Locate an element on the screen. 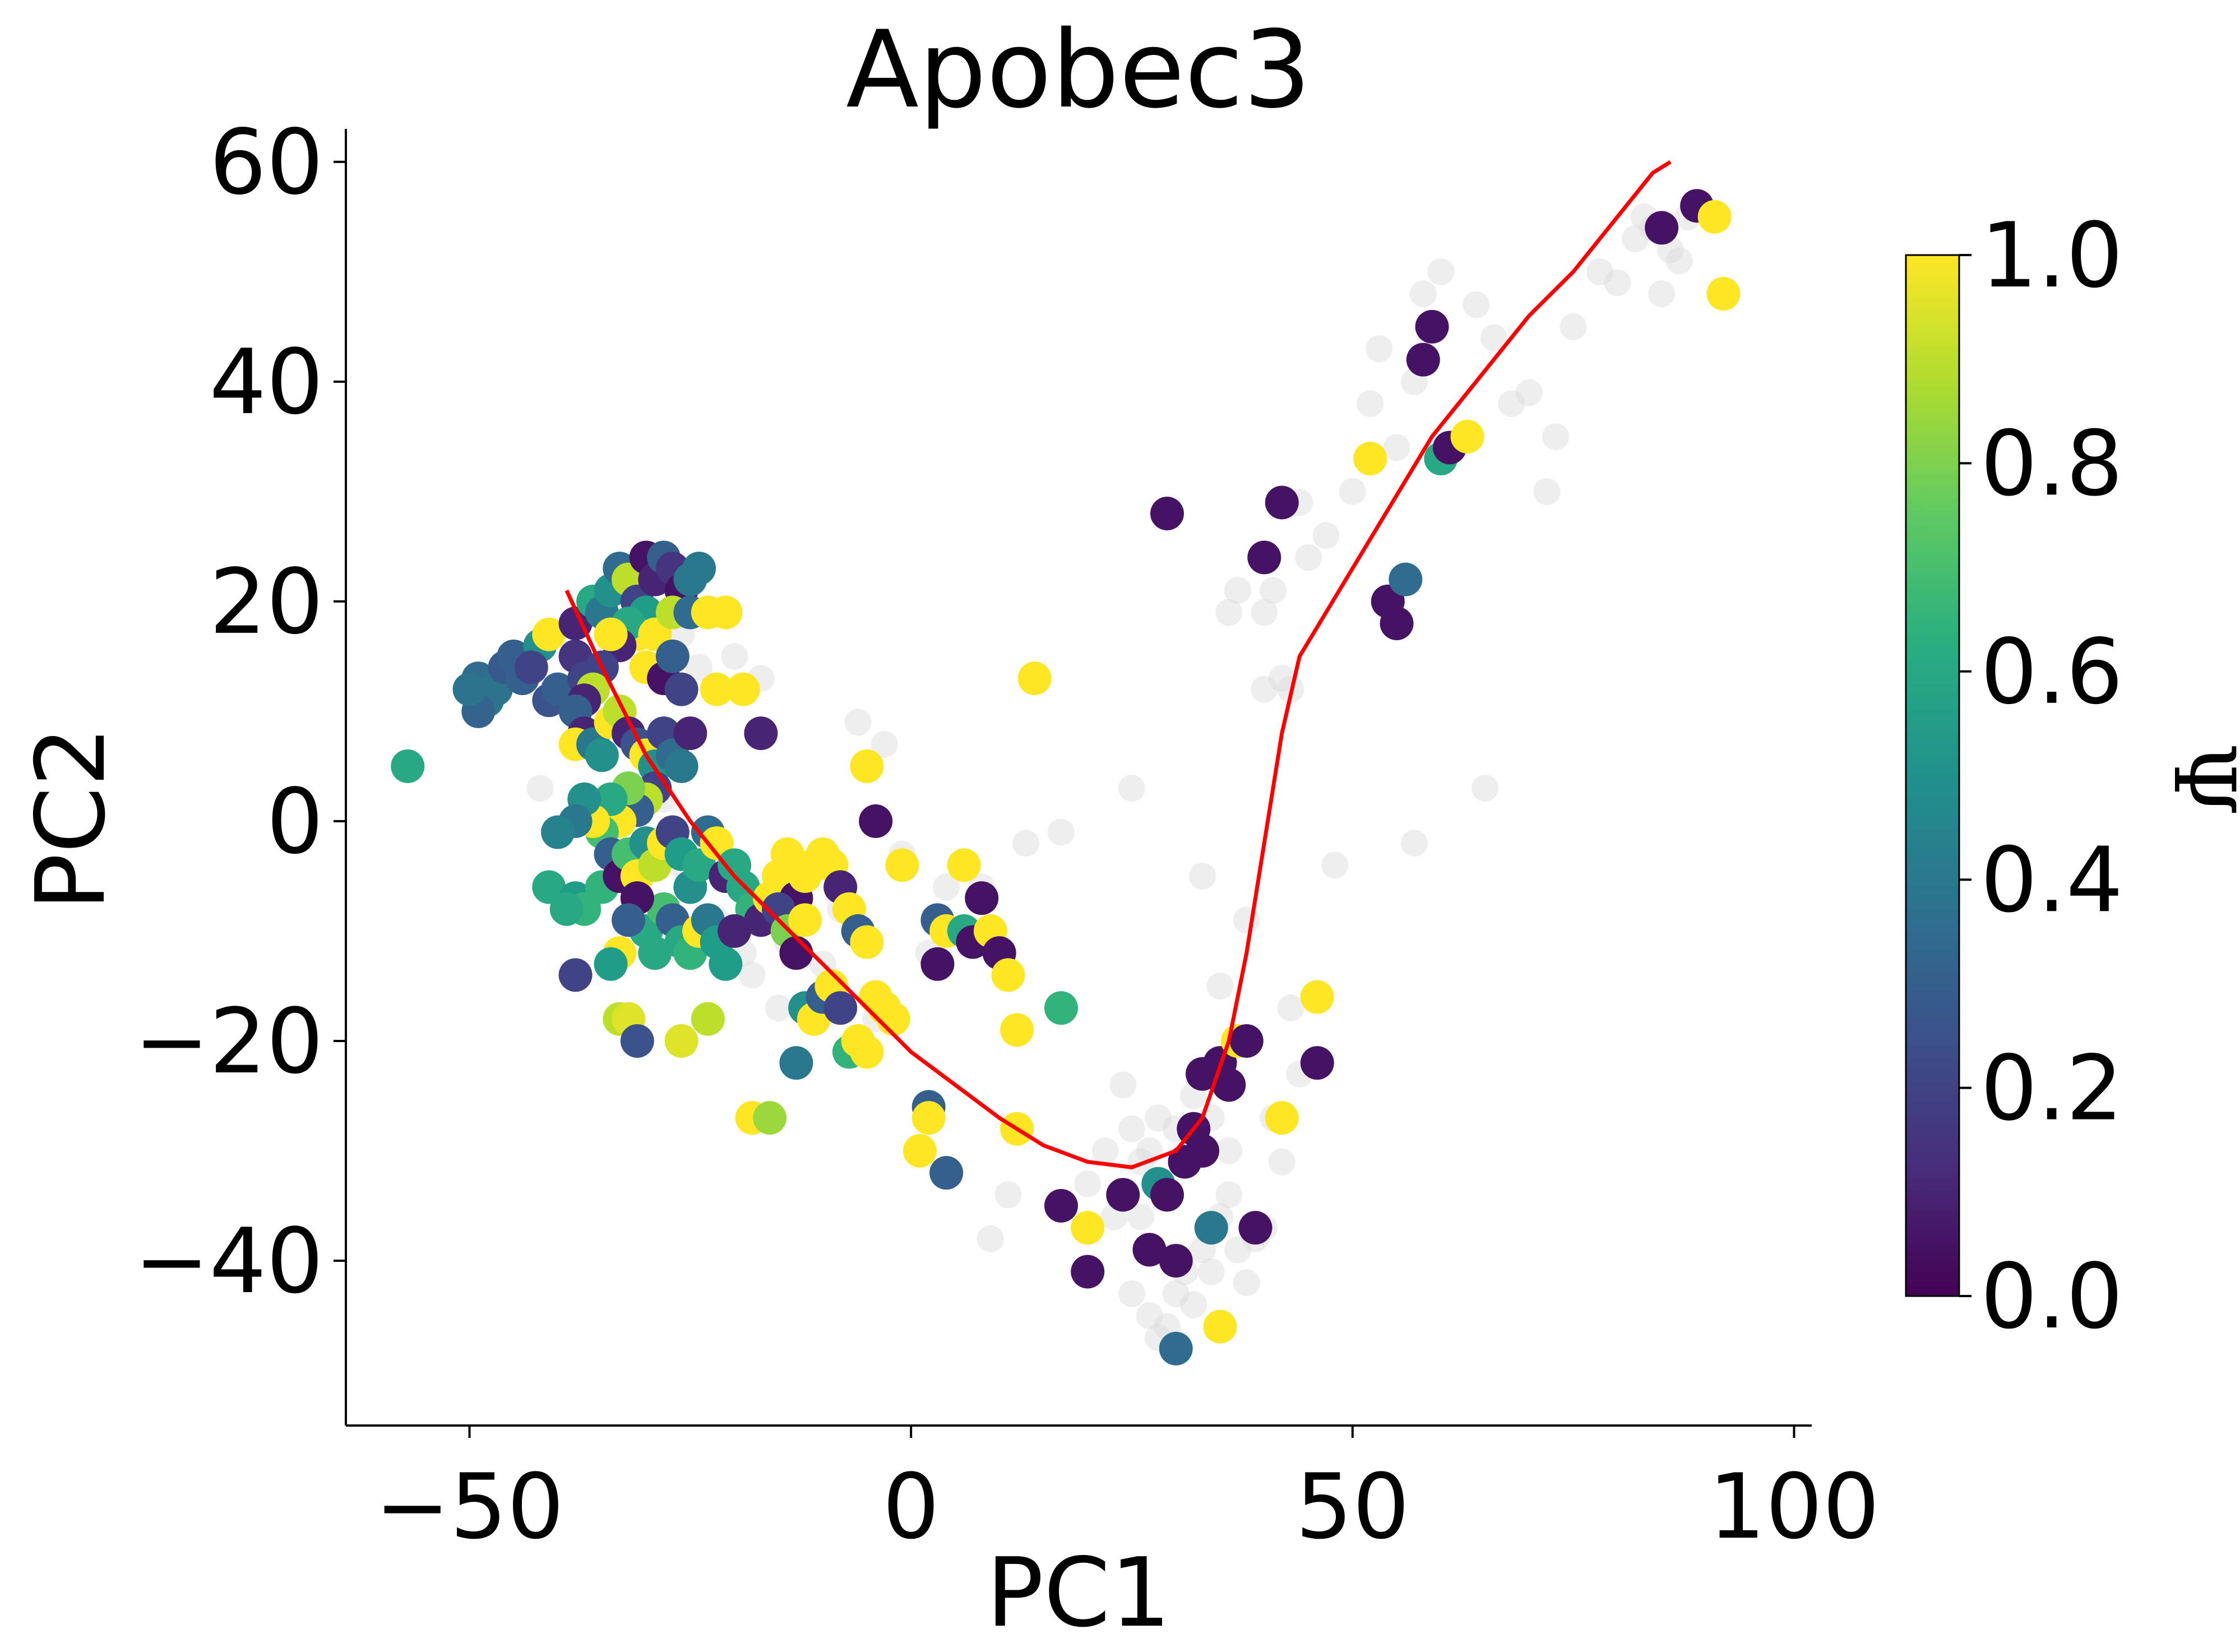 This screenshot has height=1652, width=2240. colorbar-tick-label: 1.0 is located at coordinates (2052, 255).